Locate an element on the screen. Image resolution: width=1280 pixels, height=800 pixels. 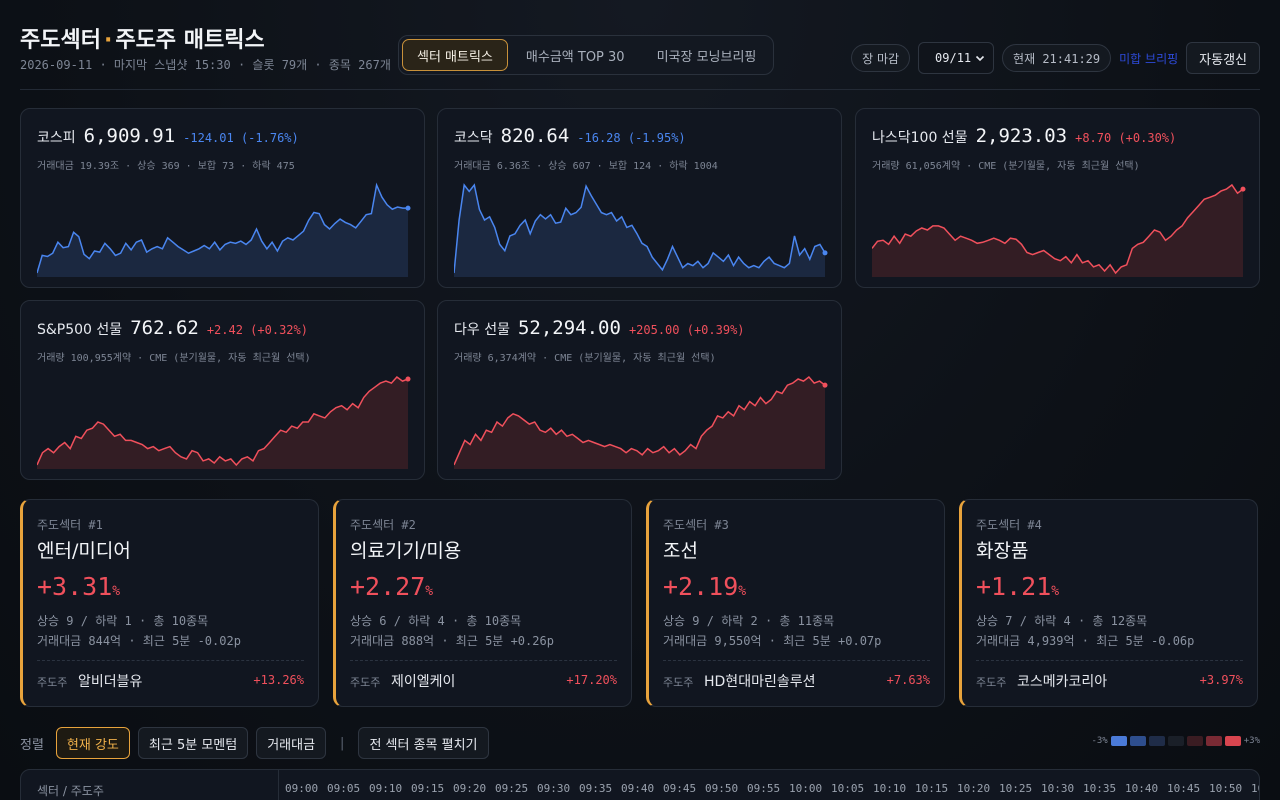
sort-by-momentum-button: 최근 5분 모멘텀 is located at coordinates (193, 743).